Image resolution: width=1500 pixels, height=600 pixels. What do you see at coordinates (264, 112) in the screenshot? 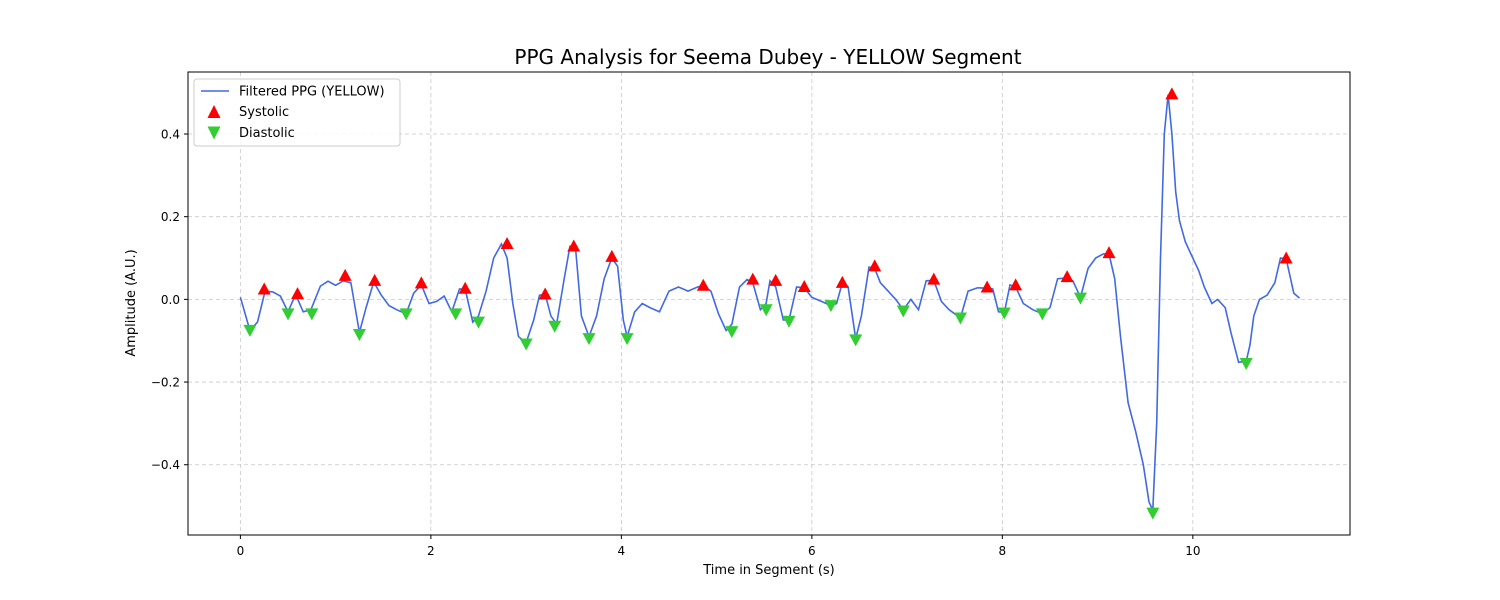
I see `legend-label-systolic: Systolic` at bounding box center [264, 112].